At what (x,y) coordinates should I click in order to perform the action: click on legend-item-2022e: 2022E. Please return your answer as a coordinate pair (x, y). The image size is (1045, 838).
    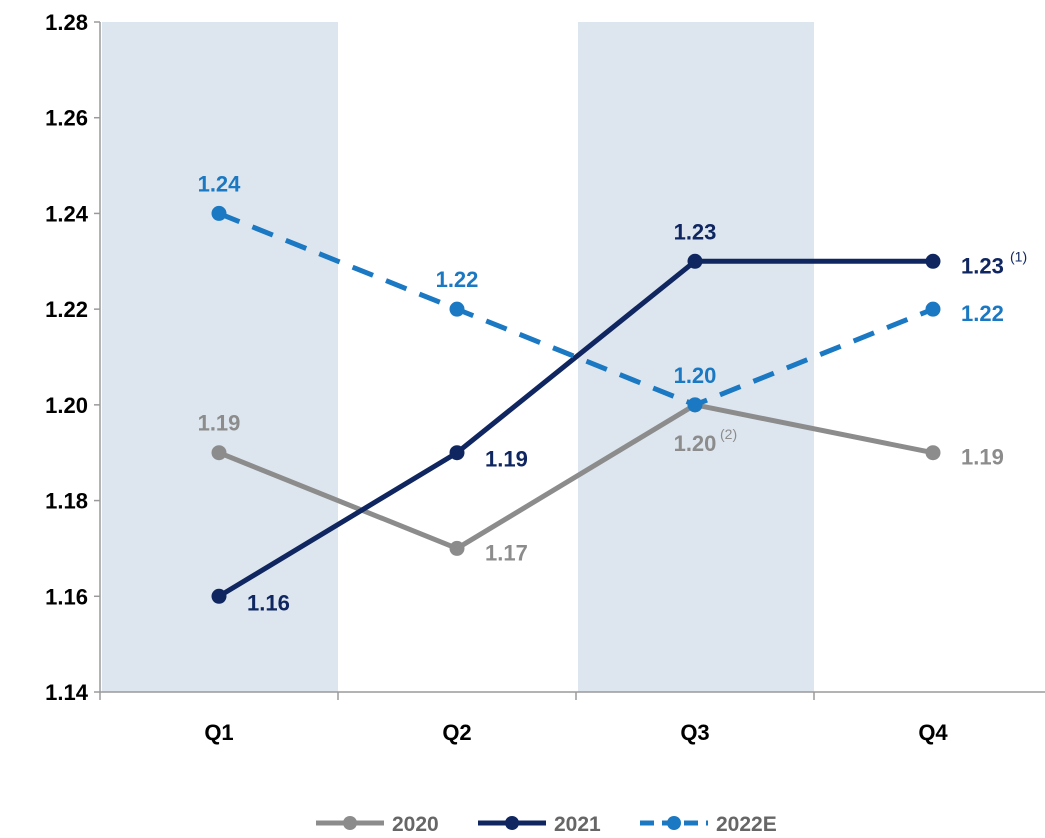
    Looking at the image, I should click on (708, 824).